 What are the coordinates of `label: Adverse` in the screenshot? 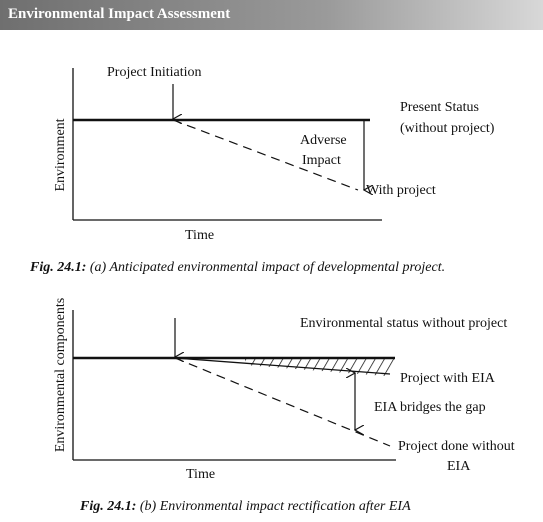 It's located at (323, 140).